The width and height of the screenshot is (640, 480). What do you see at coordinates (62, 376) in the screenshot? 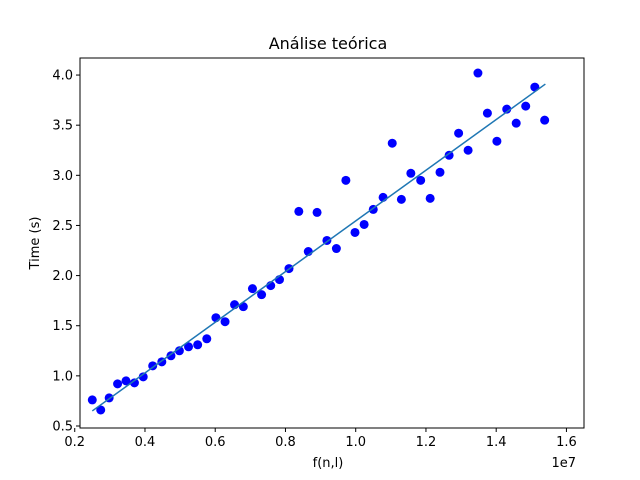
I see `y-tick-label: 1.0` at bounding box center [62, 376].